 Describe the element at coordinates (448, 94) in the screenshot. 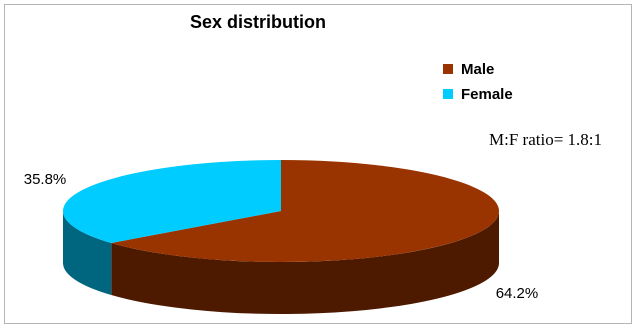

I see `legend-swatch-female` at that location.